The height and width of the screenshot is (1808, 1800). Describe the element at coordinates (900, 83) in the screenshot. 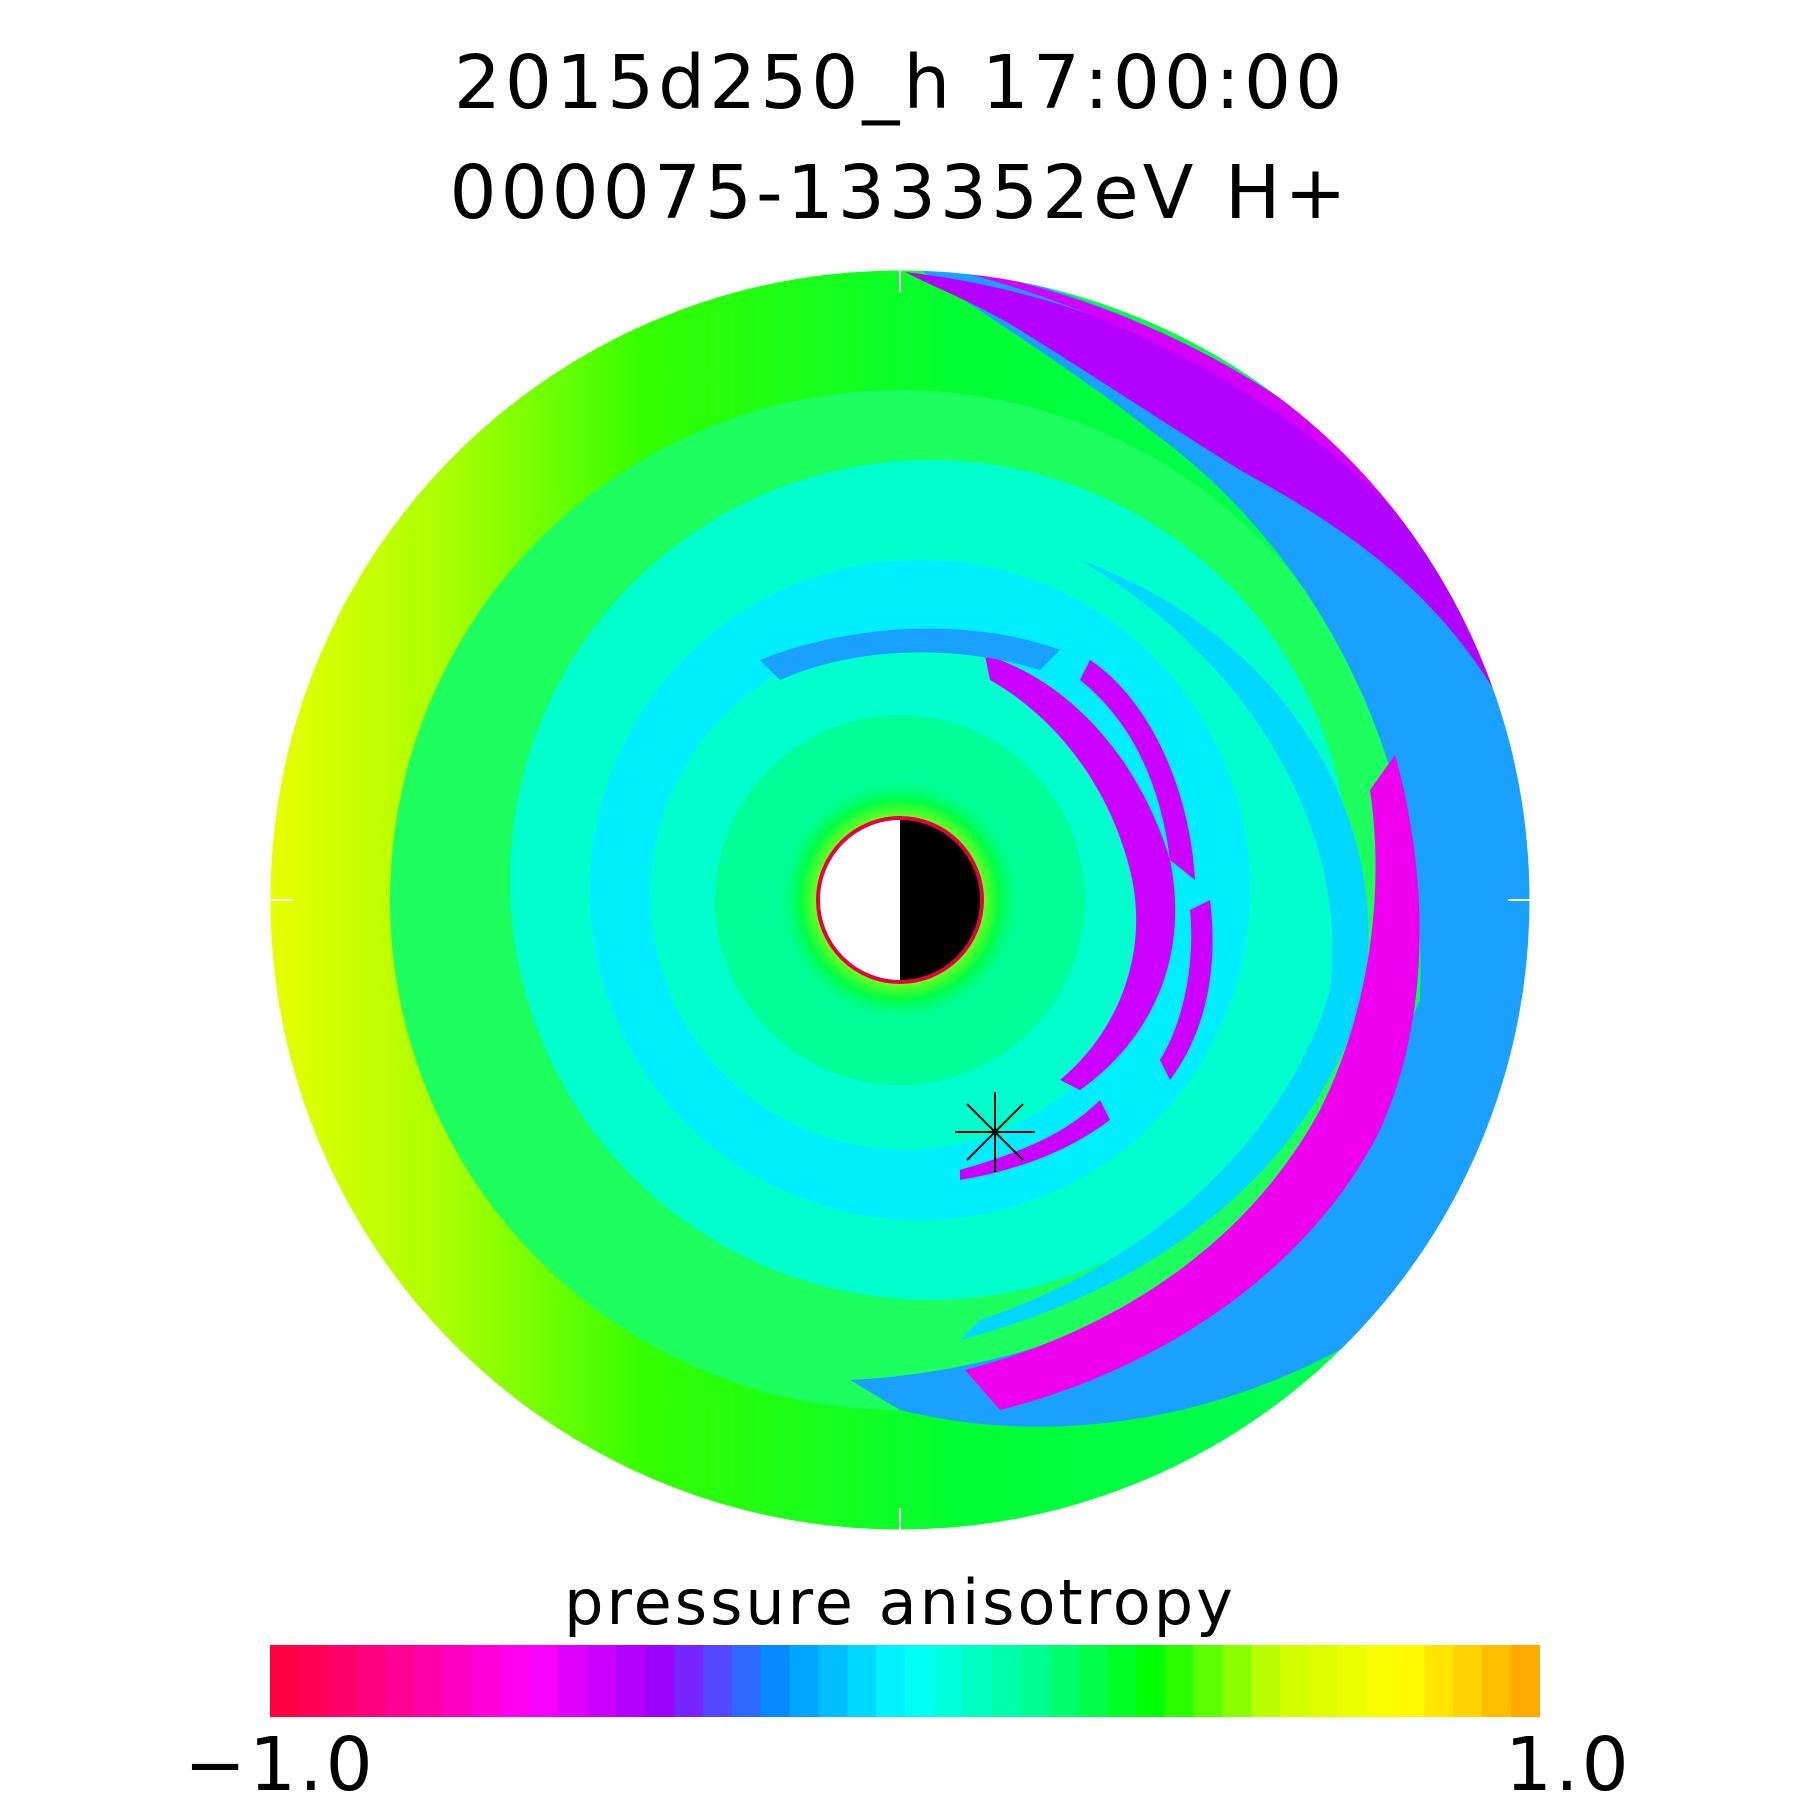

I see `plot-title-line-1: 2015d250_h 17:00:00` at that location.